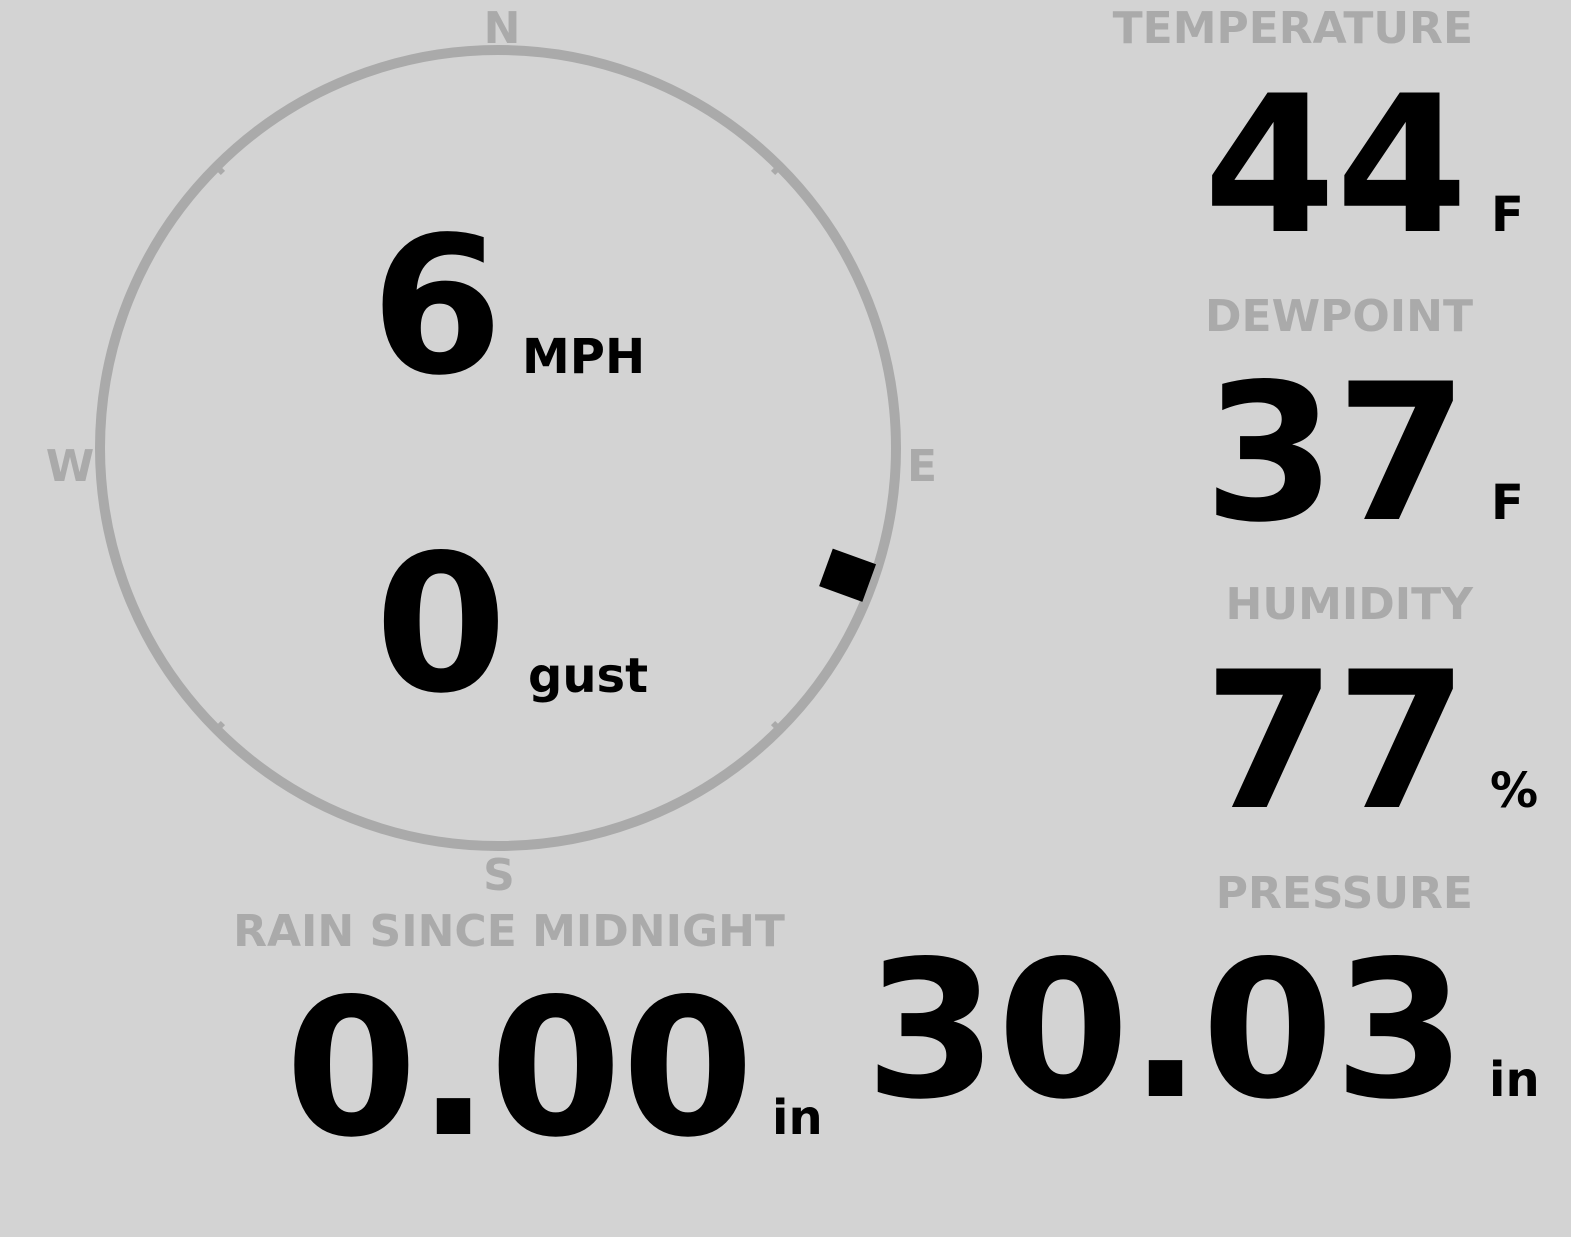 The height and width of the screenshot is (1237, 1571). I want to click on gust-value: 0, so click(441, 624).